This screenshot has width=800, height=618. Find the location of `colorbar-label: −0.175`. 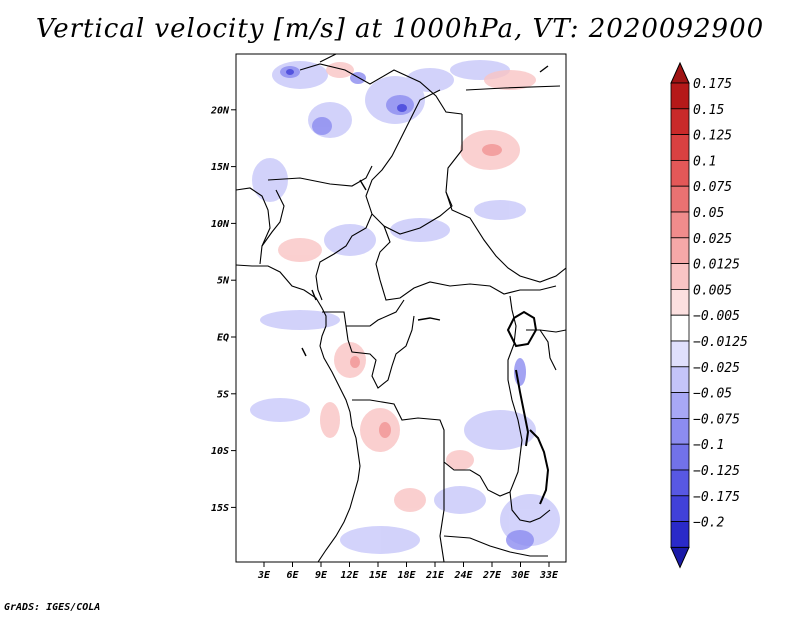

colorbar-label: −0.175 is located at coordinates (716, 497).